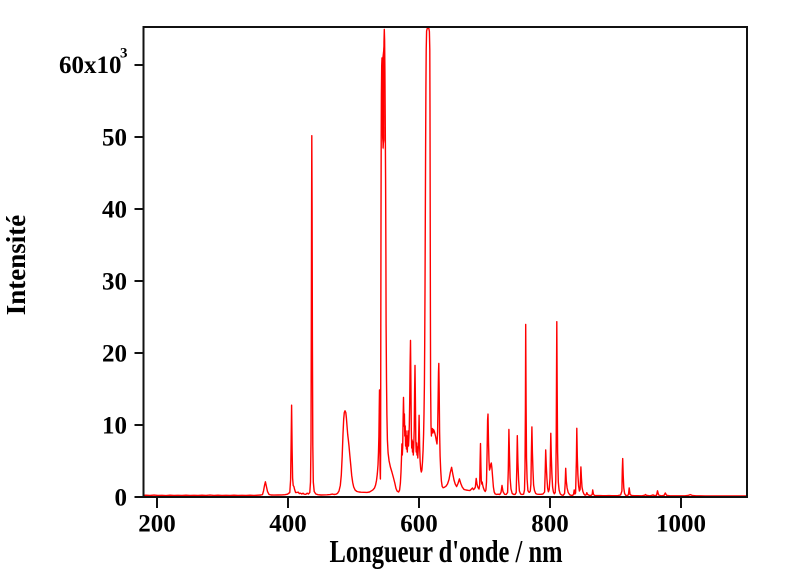  Describe the element at coordinates (114, 353) in the screenshot. I see `svg-text: 20` at that location.